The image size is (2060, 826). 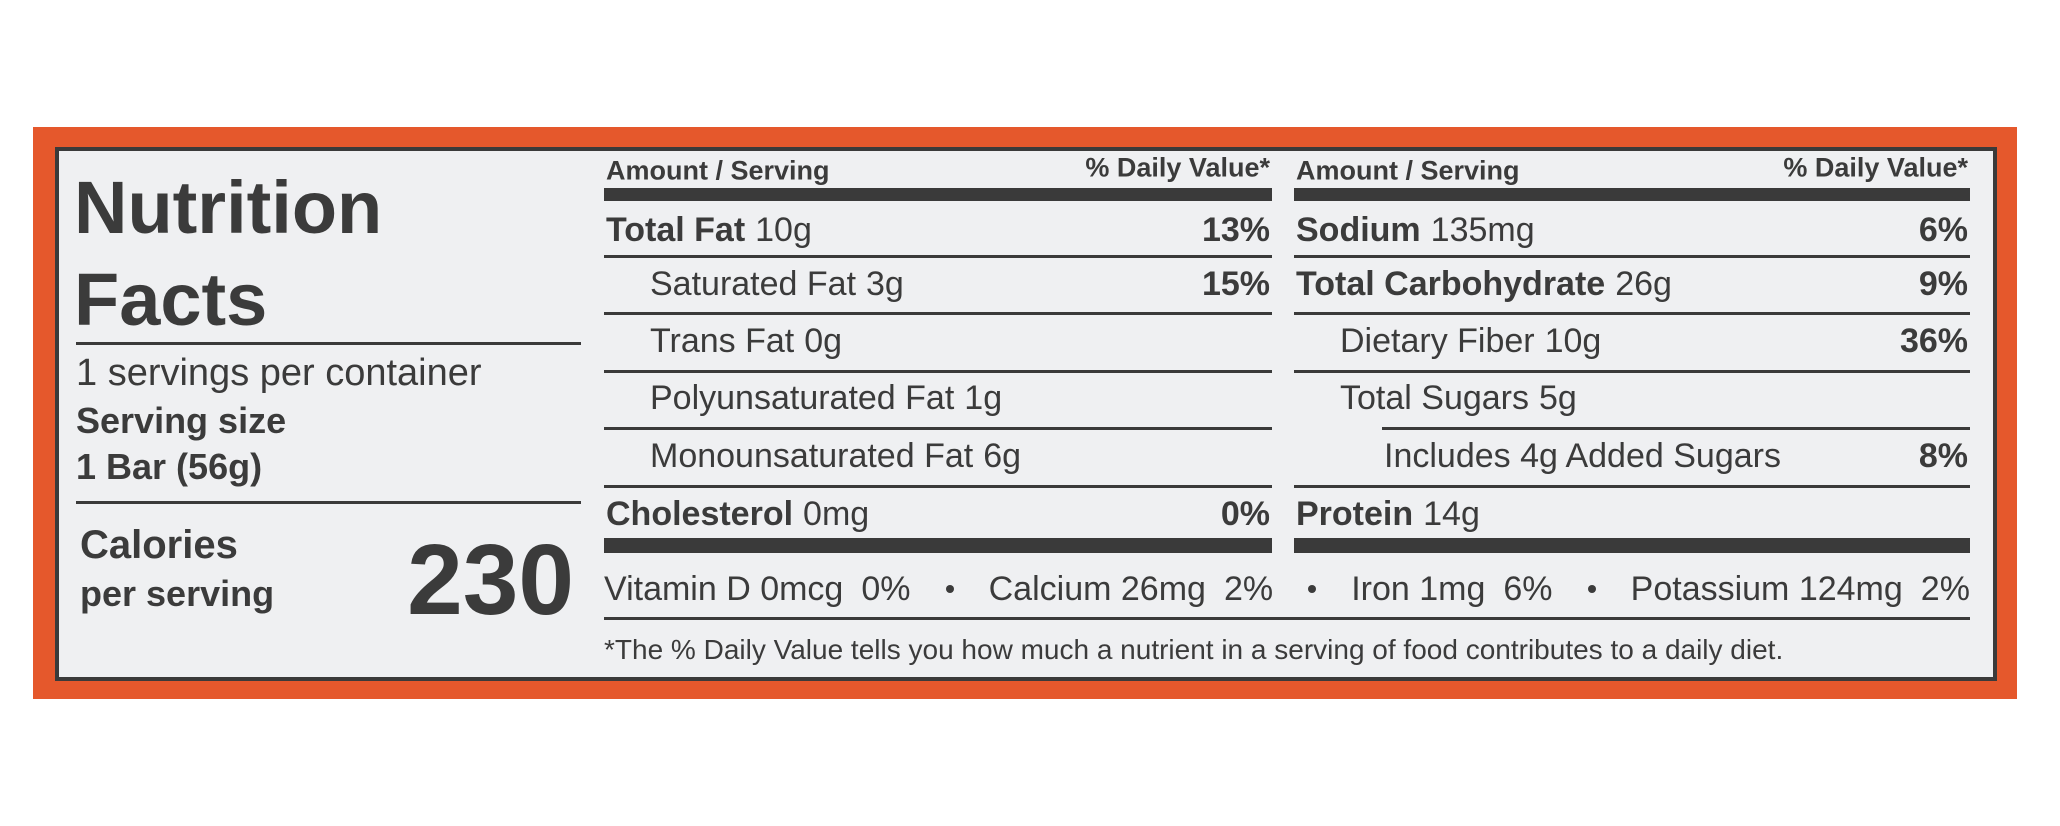 I want to click on calories: 230, so click(x=490, y=580).